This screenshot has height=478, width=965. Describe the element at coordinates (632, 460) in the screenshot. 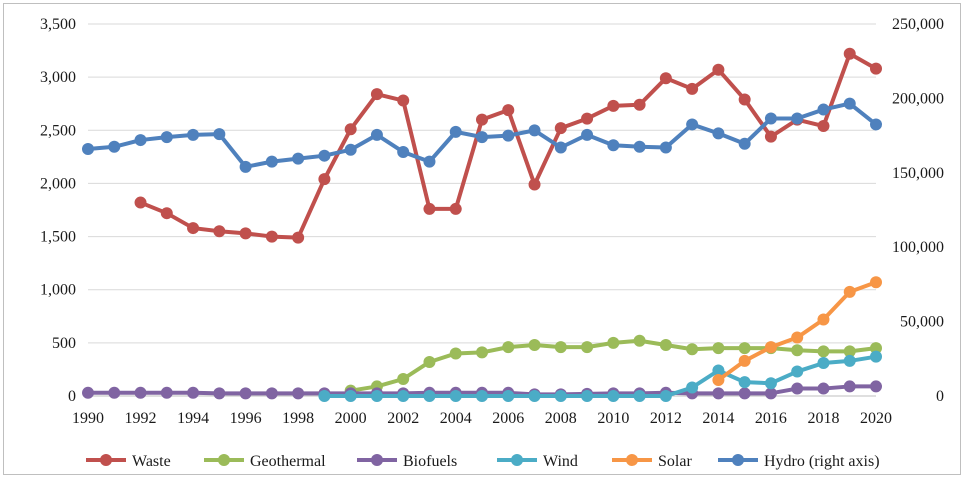

I see `legend-marker-solar` at that location.